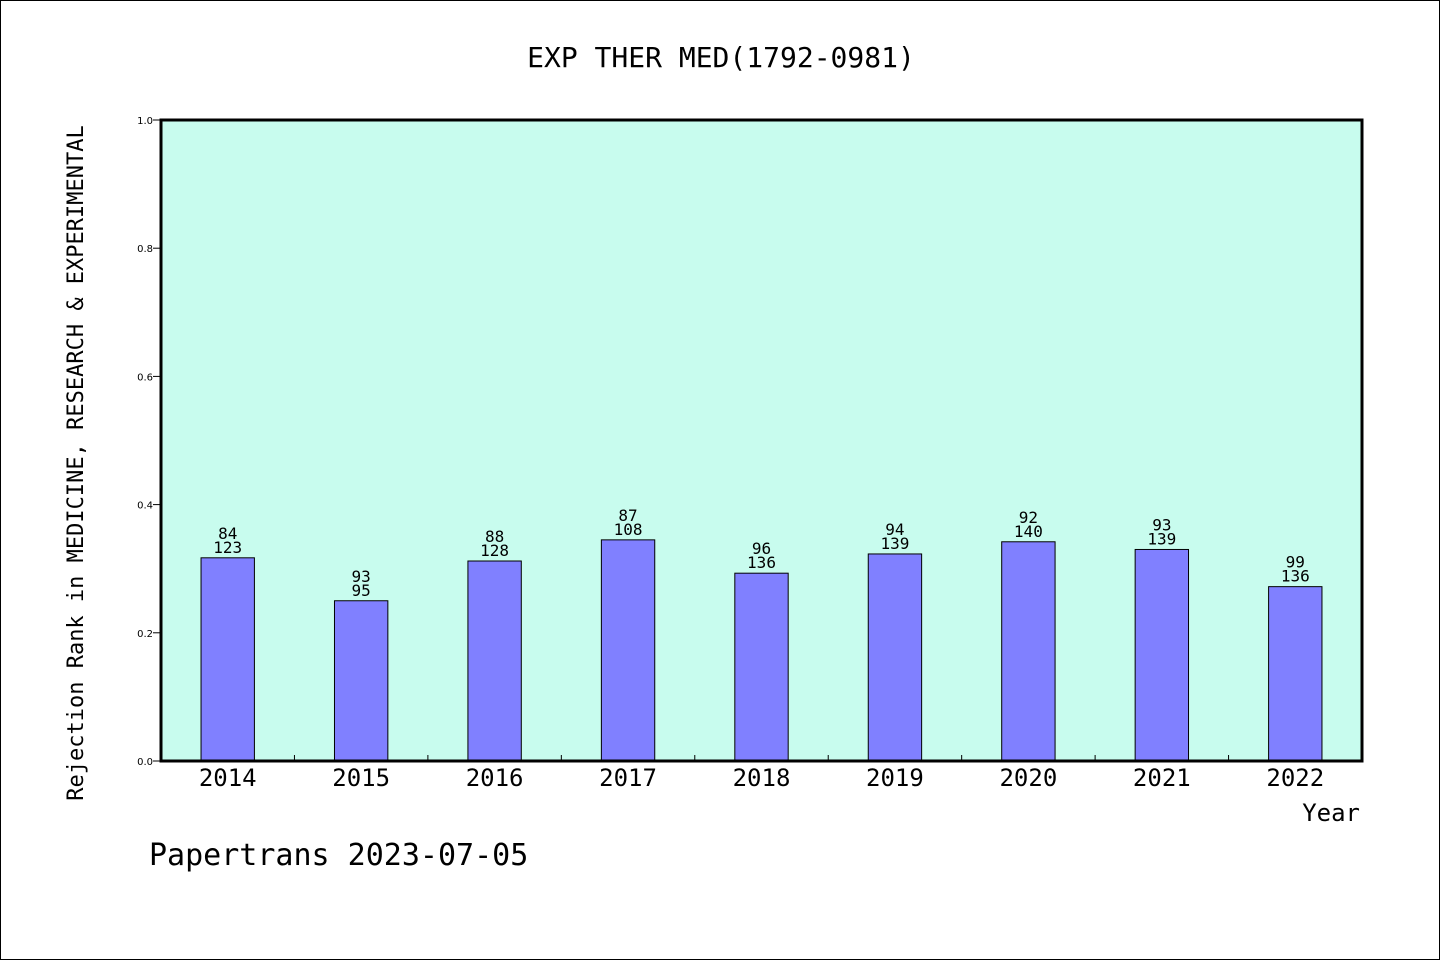 The image size is (1440, 964). What do you see at coordinates (145, 377) in the screenshot?
I see `y-tick-label: 0.6` at bounding box center [145, 377].